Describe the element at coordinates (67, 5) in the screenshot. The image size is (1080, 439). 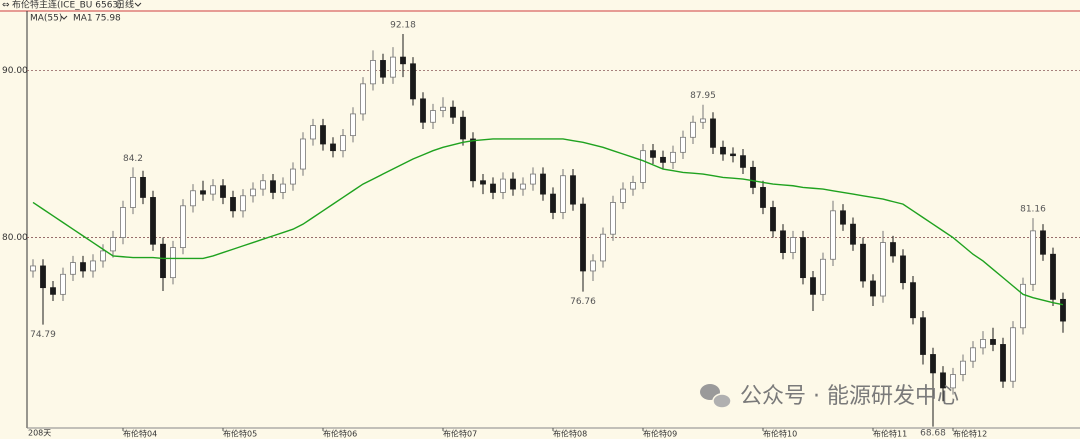
I see `chart-title: 布伦特主连(ICE_BU 6563)` at that location.